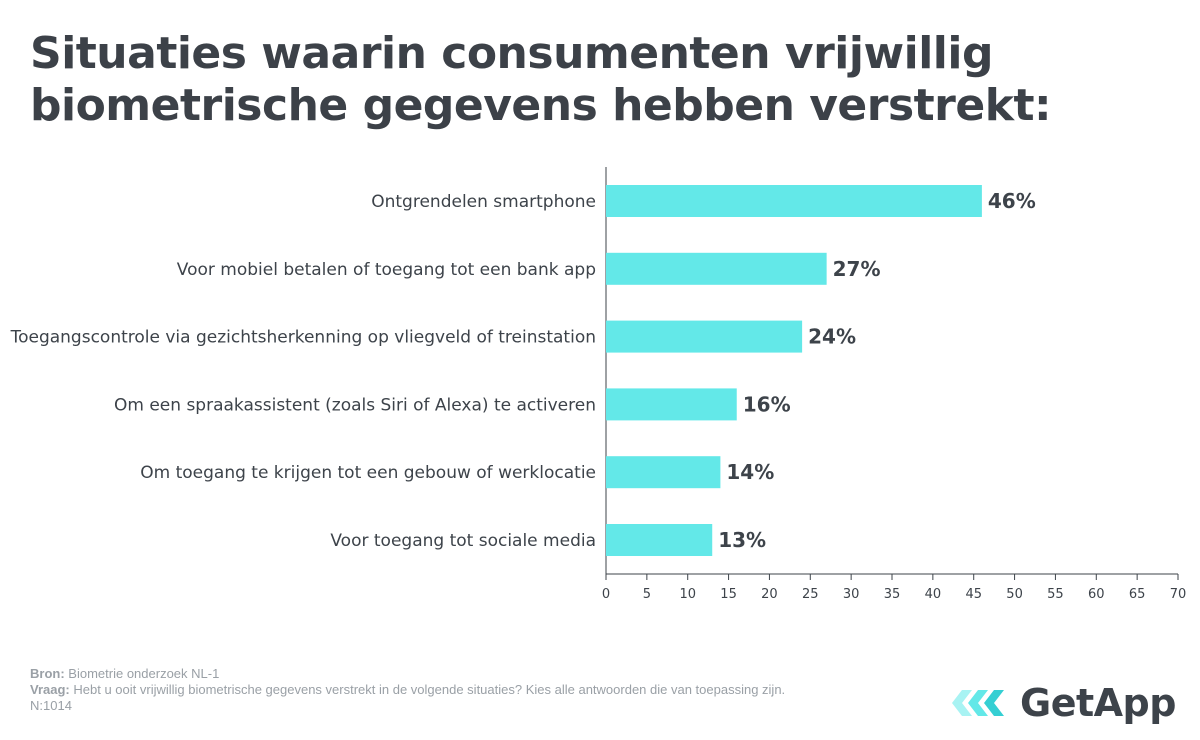 Image resolution: width=1200 pixels, height=740 pixels. Describe the element at coordinates (483, 202) in the screenshot. I see `category-label: Ontgrendelen smartphone` at that location.